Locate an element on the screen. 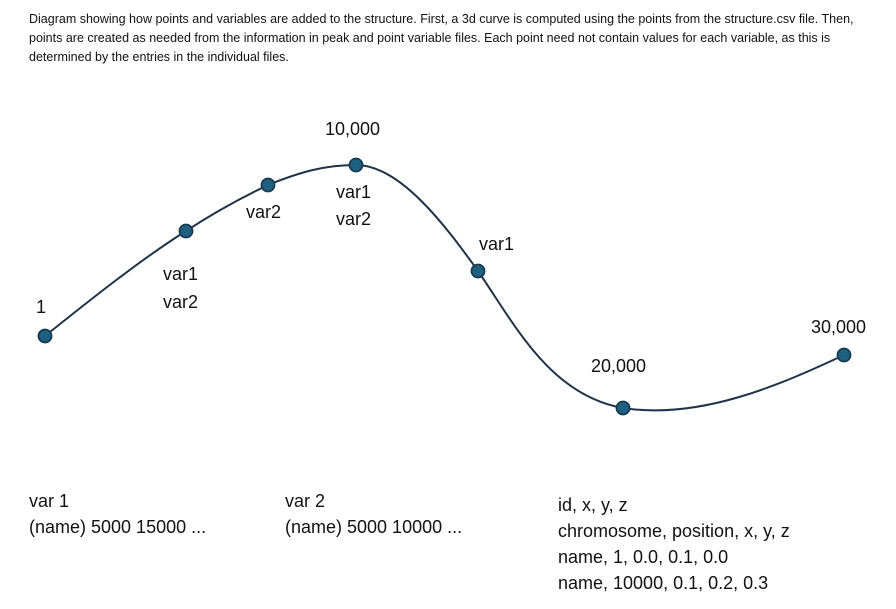  point-3-var-label: var2 is located at coordinates (263, 212).